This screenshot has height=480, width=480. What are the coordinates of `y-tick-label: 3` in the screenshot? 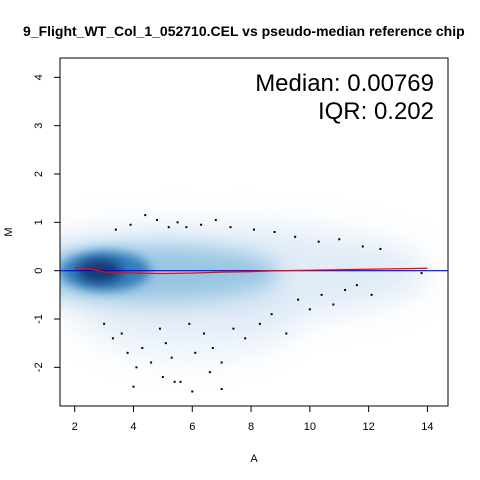 It's located at (39, 126).